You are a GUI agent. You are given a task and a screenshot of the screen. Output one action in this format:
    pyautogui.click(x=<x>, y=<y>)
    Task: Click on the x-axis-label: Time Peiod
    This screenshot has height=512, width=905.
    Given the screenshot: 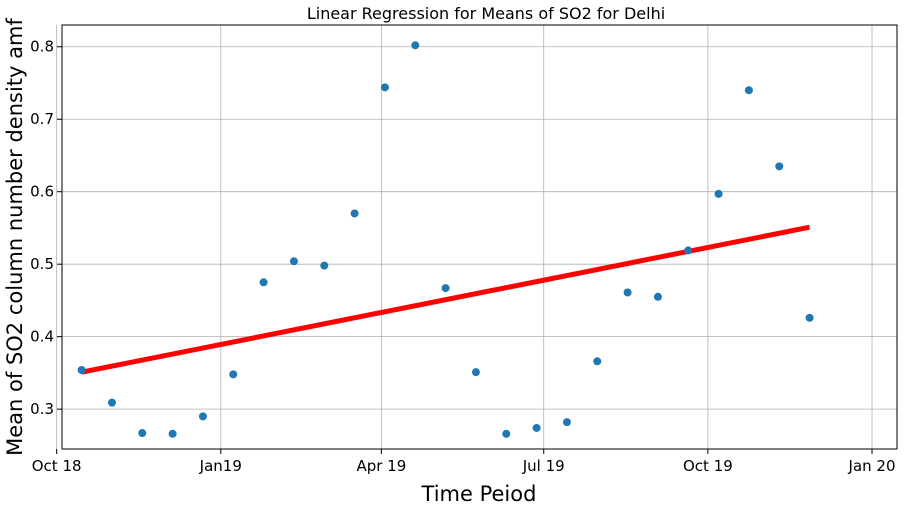 What is the action you would take?
    pyautogui.click(x=479, y=494)
    